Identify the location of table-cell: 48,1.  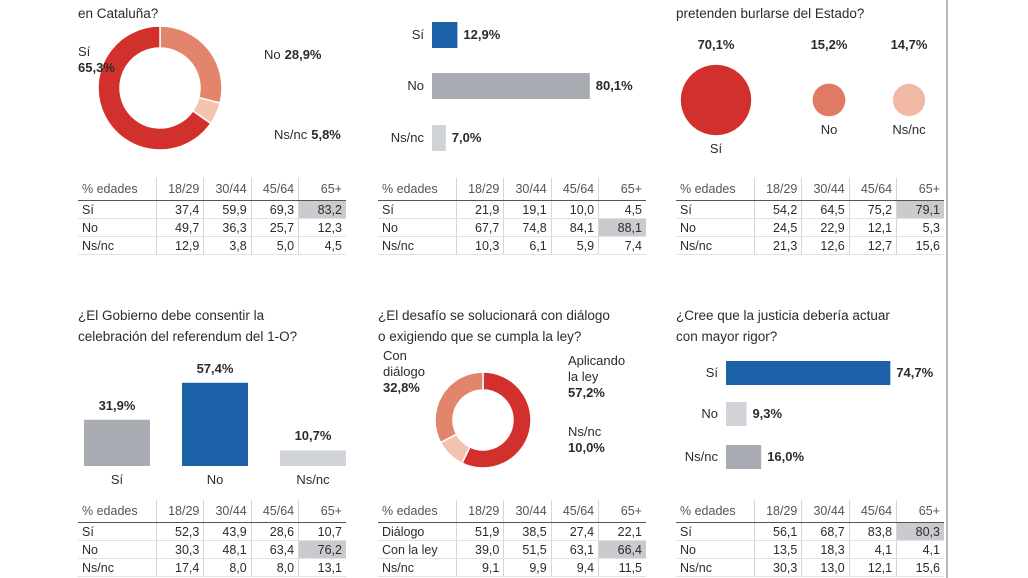
(227, 549).